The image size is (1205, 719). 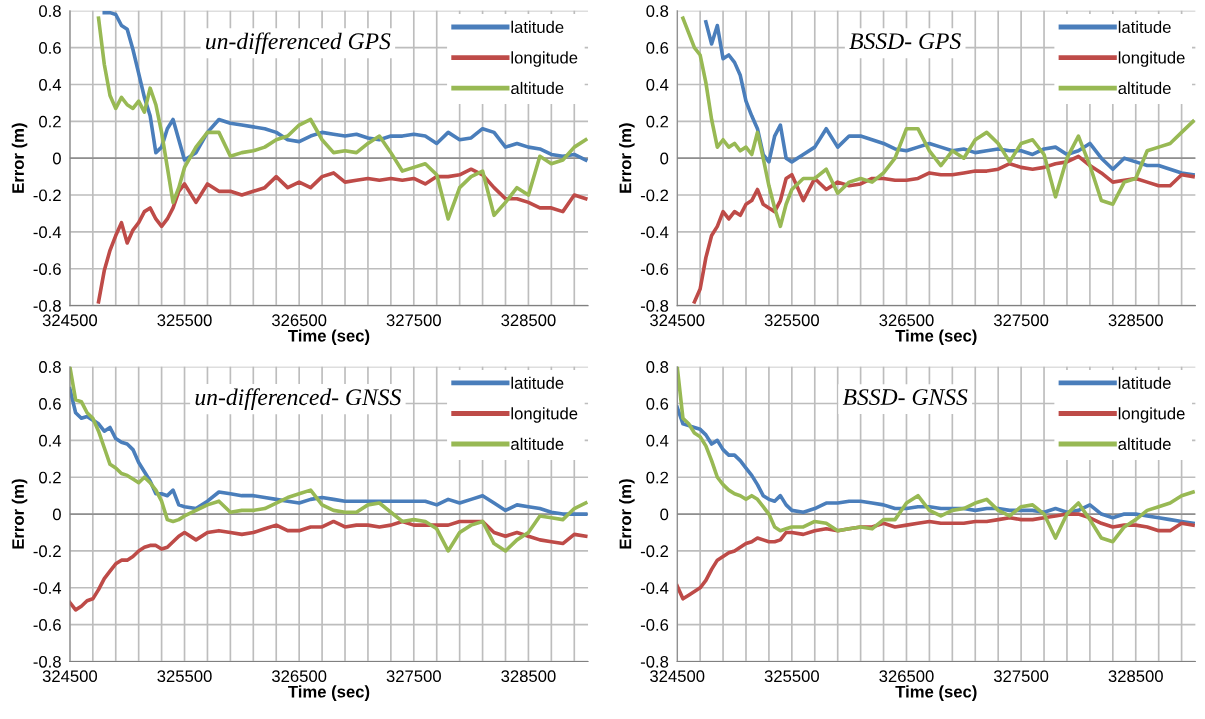 What do you see at coordinates (905, 41) in the screenshot?
I see `text: BSSD- GPS` at bounding box center [905, 41].